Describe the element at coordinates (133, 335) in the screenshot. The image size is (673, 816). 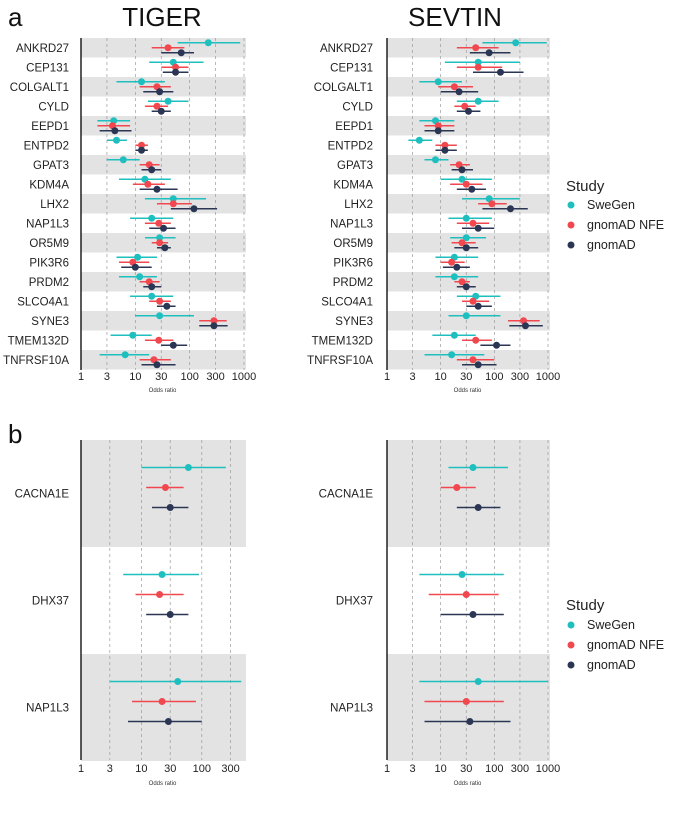
I see `point-swegen-tmem132d` at that location.